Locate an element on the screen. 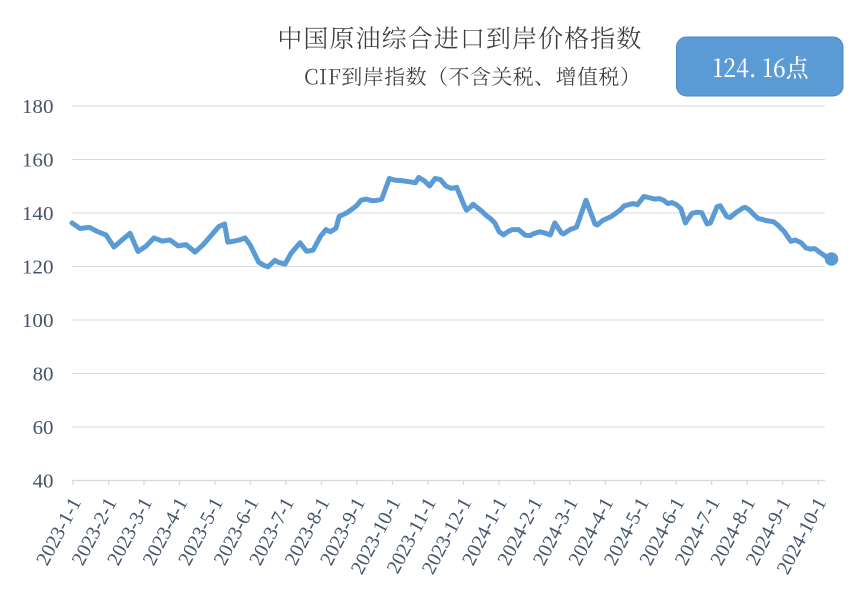 Image resolution: width=865 pixels, height=598 pixels. svg-text: 140 is located at coordinates (38, 214).